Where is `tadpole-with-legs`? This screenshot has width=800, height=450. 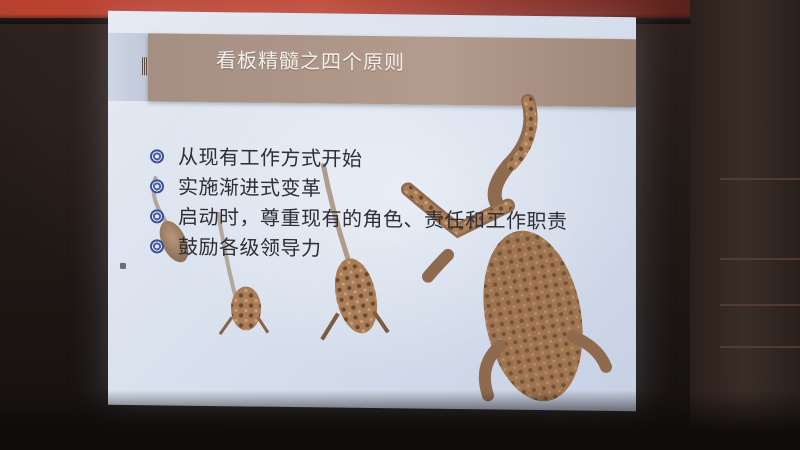 tadpole-with-legs is located at coordinates (243, 273).